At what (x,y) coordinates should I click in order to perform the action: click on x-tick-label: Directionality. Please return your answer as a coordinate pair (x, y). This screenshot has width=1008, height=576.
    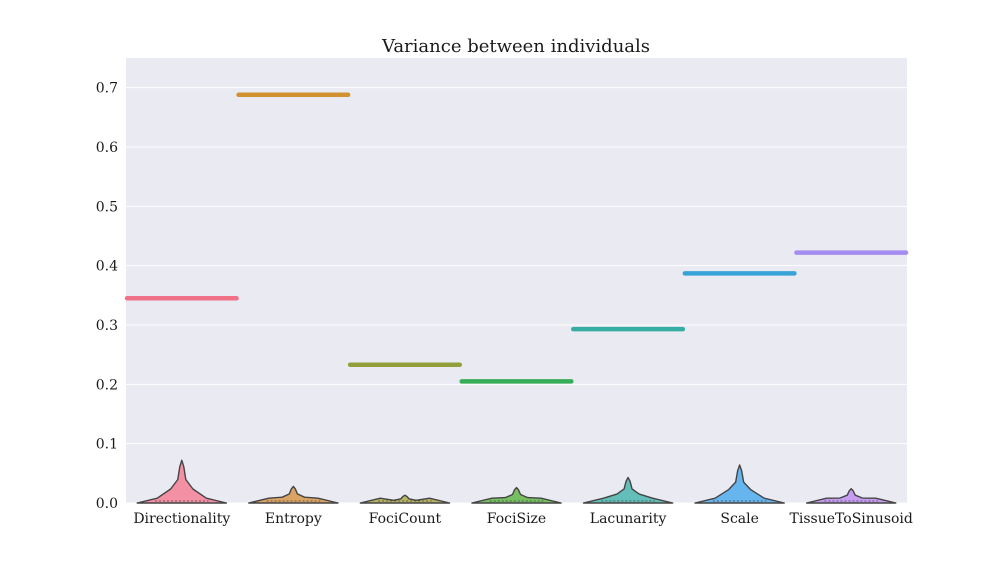
    Looking at the image, I should click on (181, 519).